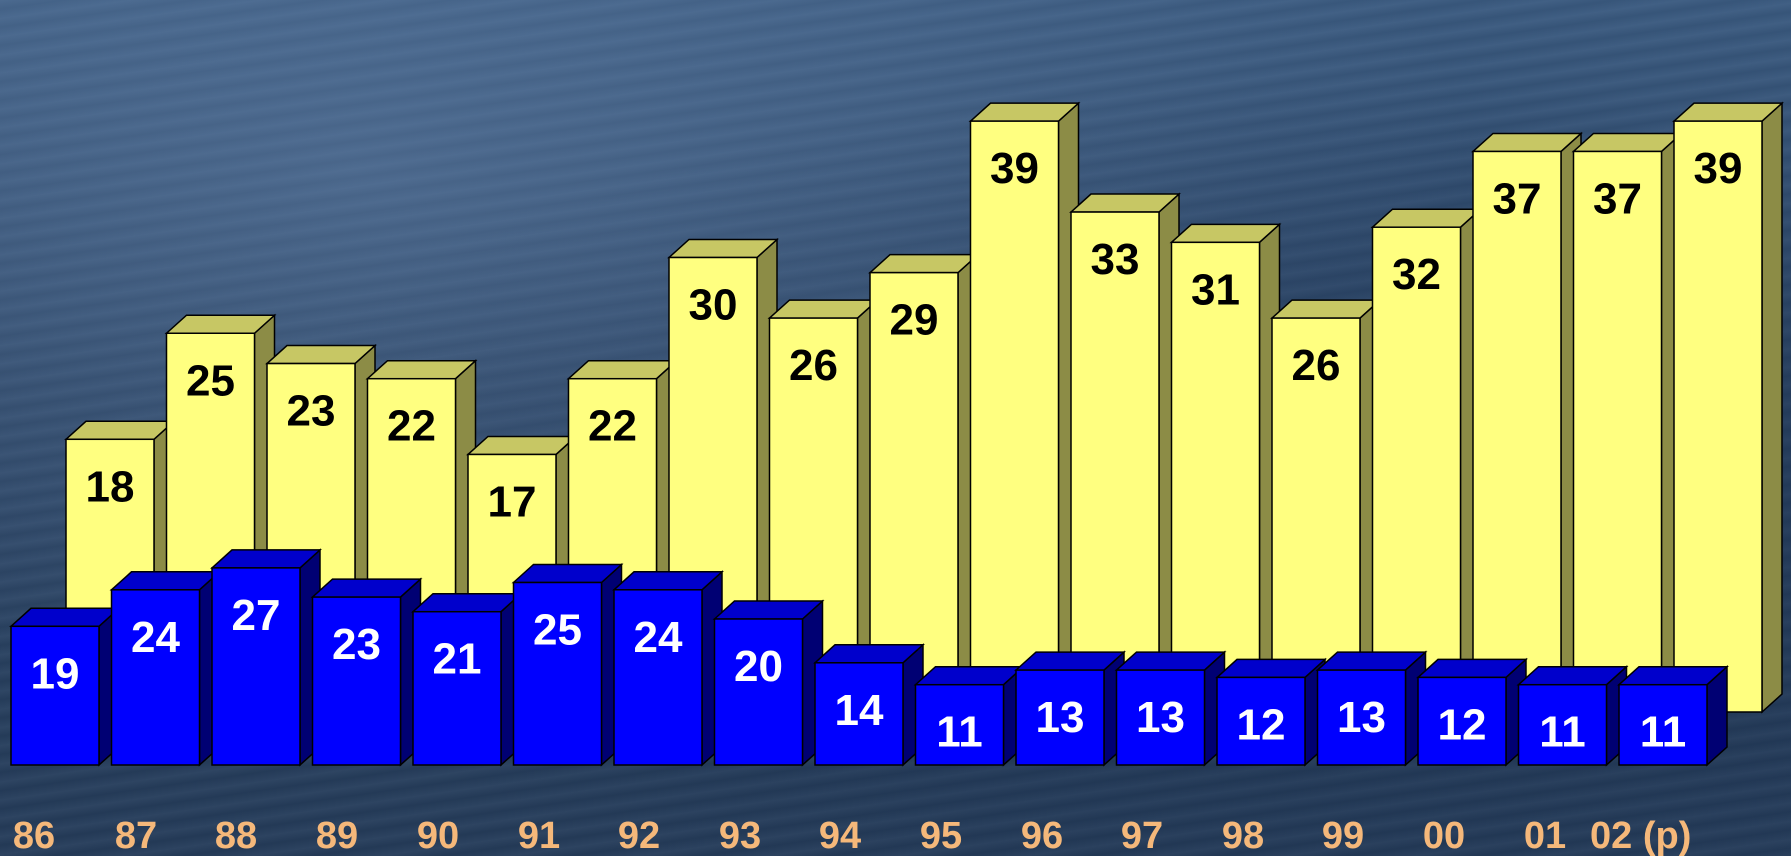  I want to click on x-tick-label: 01, so click(1545, 835).